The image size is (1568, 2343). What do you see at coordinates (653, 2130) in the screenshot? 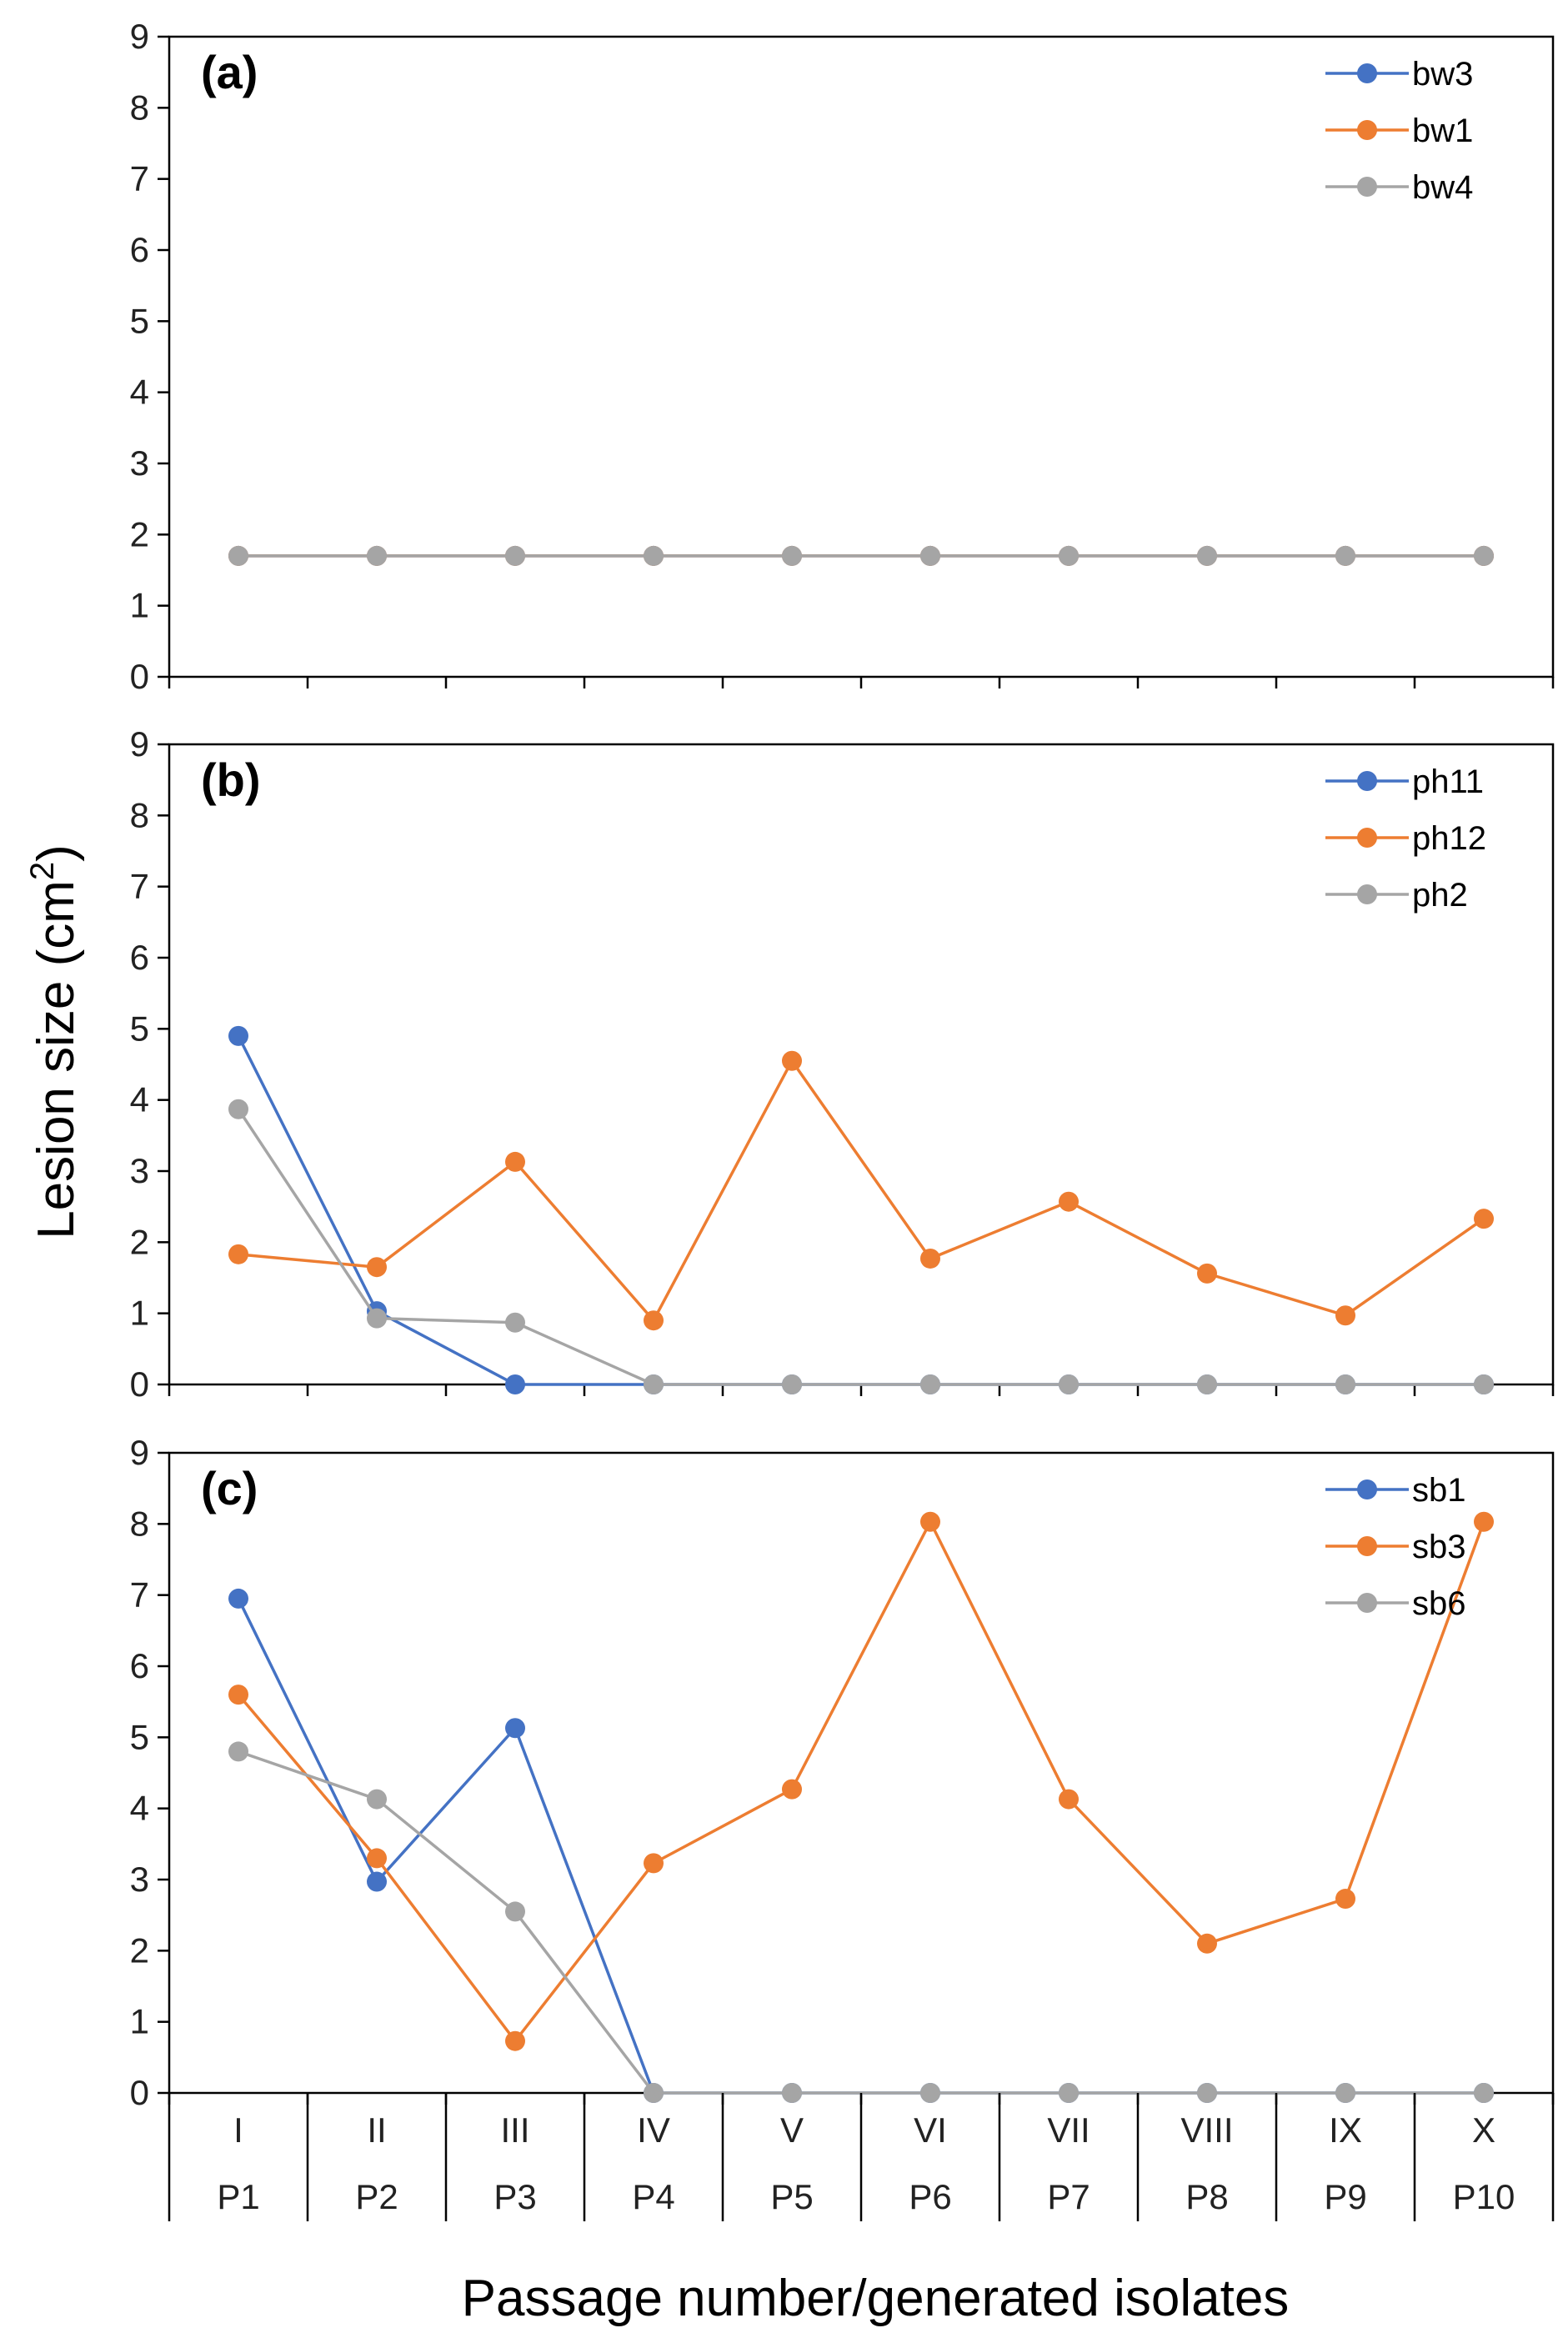
I see `x-category-label: IV` at bounding box center [653, 2130].